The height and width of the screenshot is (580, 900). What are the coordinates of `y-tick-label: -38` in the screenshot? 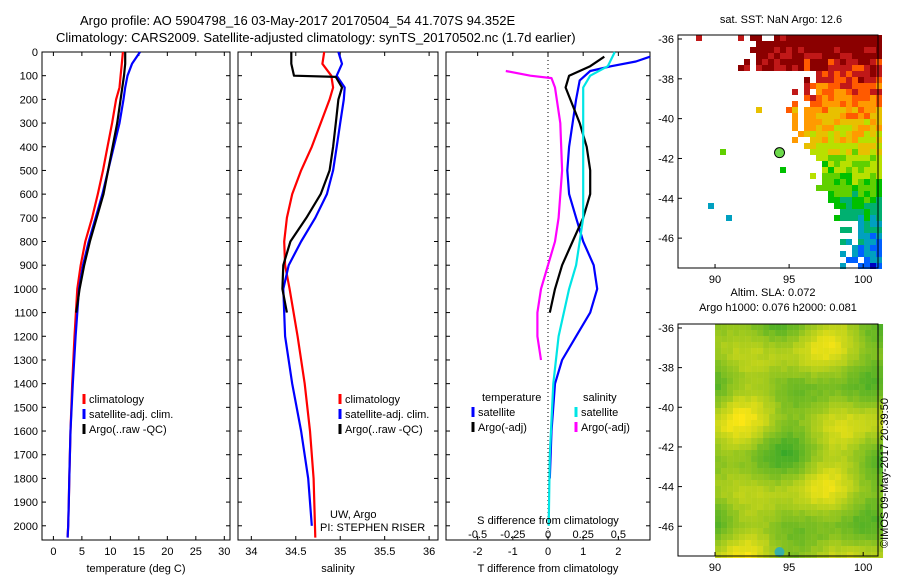 It's located at (666, 80).